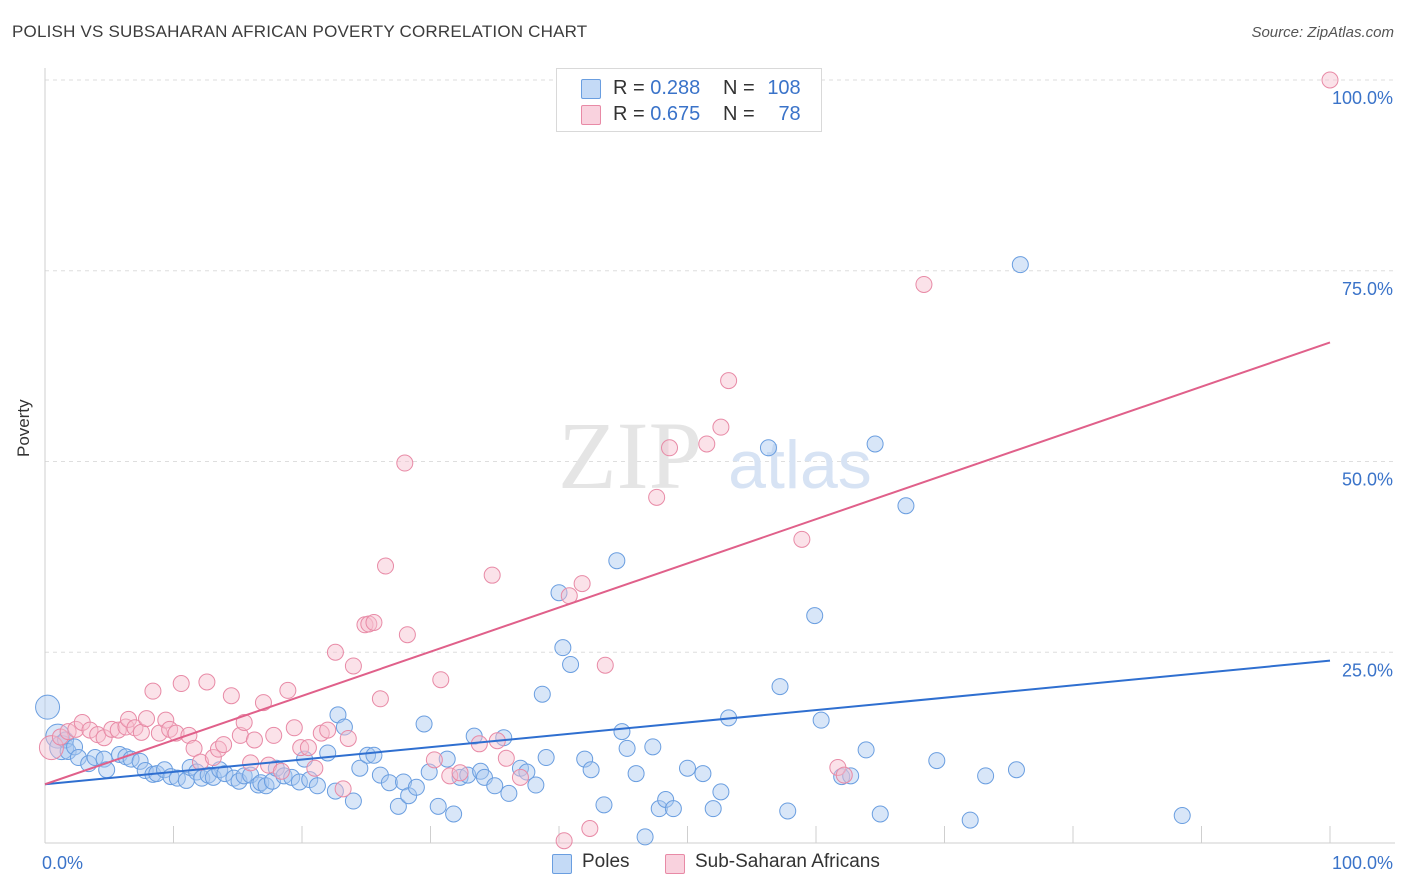 The height and width of the screenshot is (892, 1406). Describe the element at coordinates (787, 861) in the screenshot. I see `legend-label-ssa: Sub-Saharan Africans` at that location.